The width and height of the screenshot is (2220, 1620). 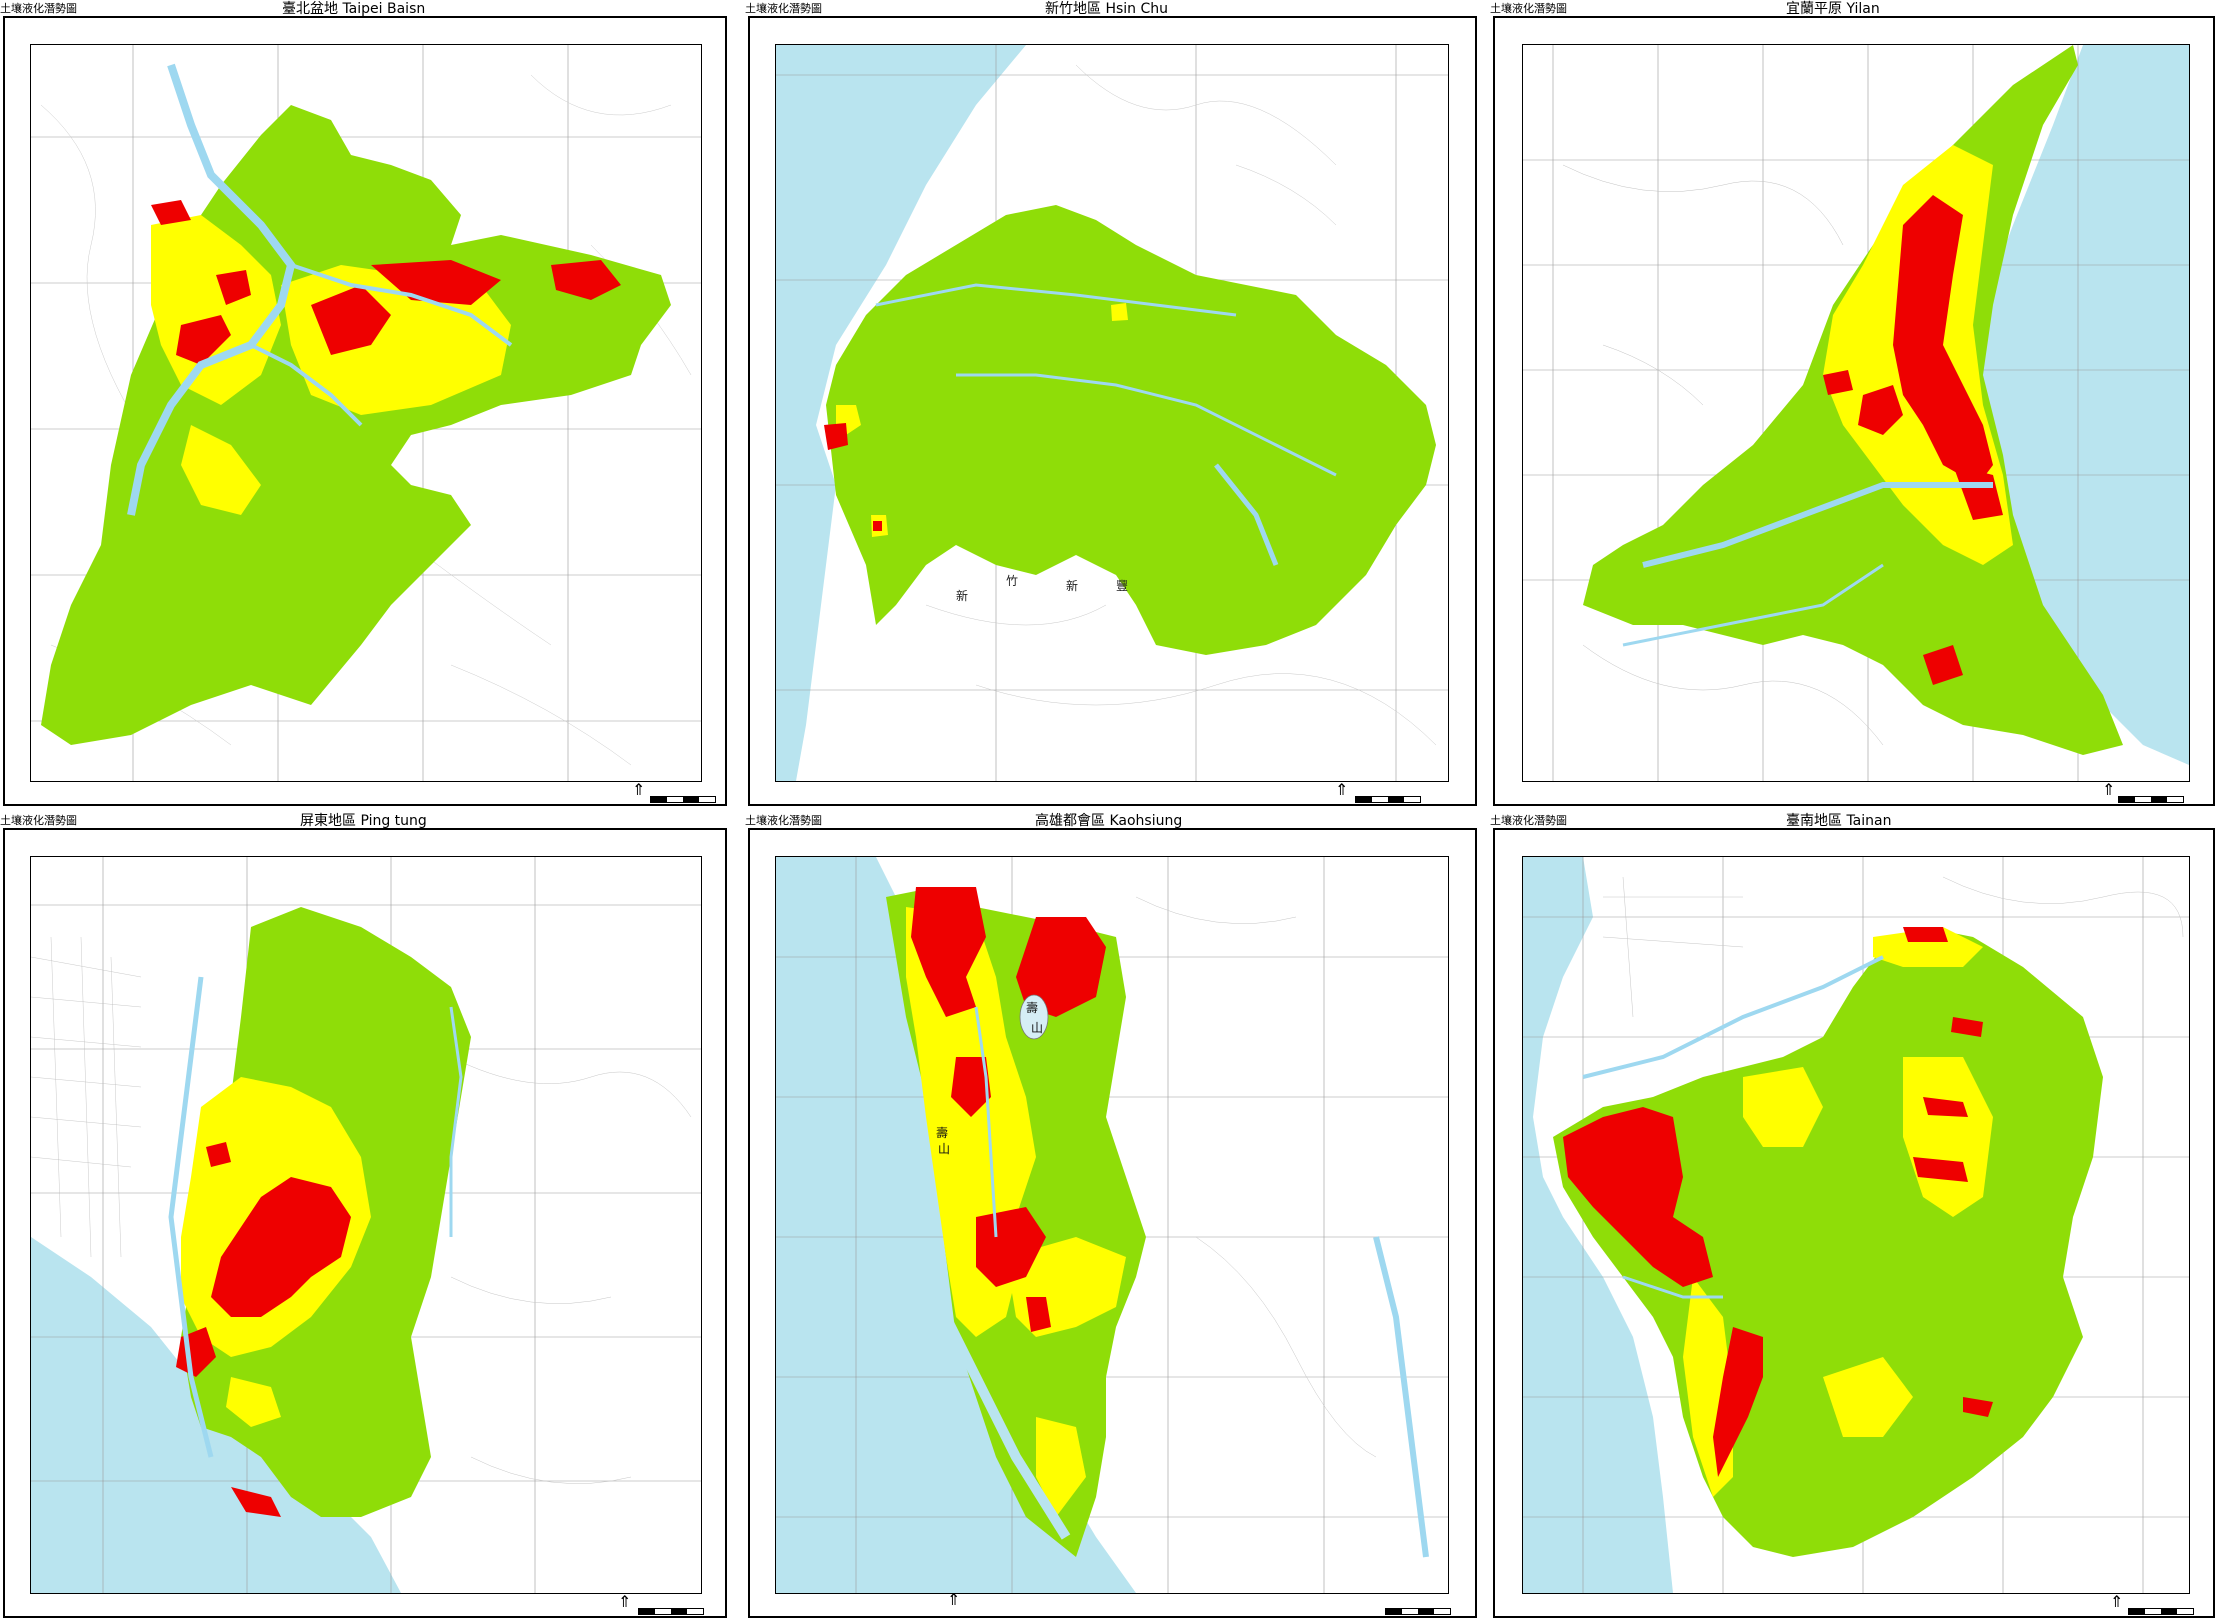 What do you see at coordinates (354, 9) in the screenshot?
I see `map-title: 臺北盆地 Taipei Baisn` at bounding box center [354, 9].